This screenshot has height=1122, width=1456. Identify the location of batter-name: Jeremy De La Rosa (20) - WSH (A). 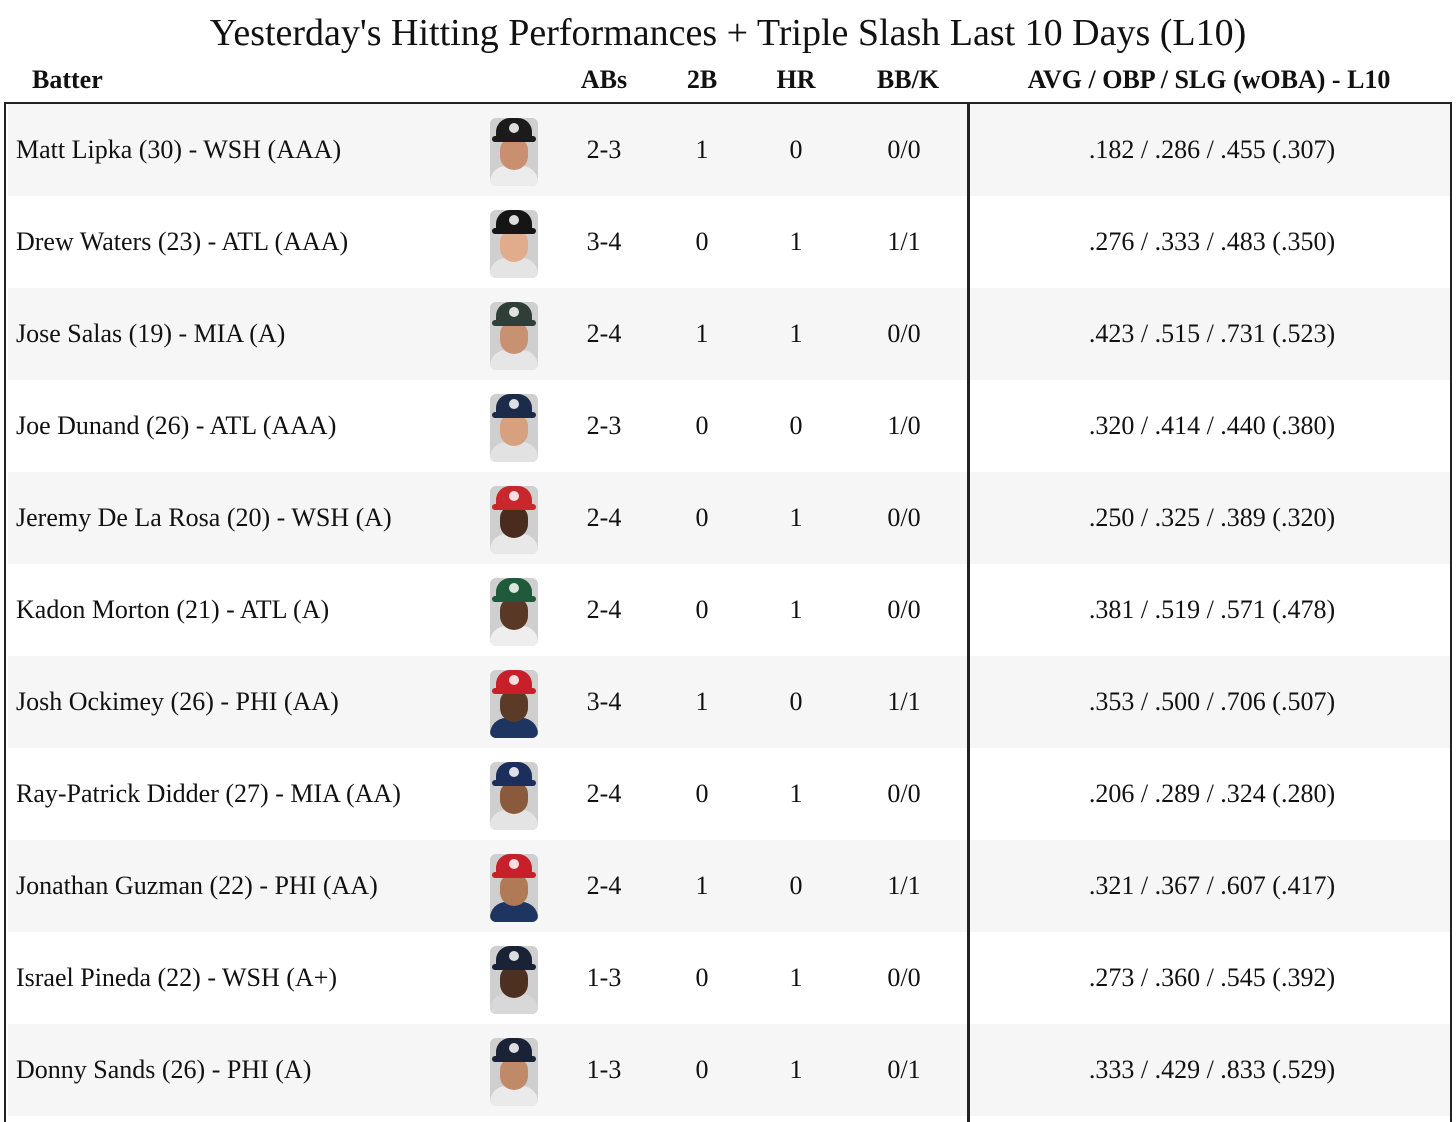
(204, 517).